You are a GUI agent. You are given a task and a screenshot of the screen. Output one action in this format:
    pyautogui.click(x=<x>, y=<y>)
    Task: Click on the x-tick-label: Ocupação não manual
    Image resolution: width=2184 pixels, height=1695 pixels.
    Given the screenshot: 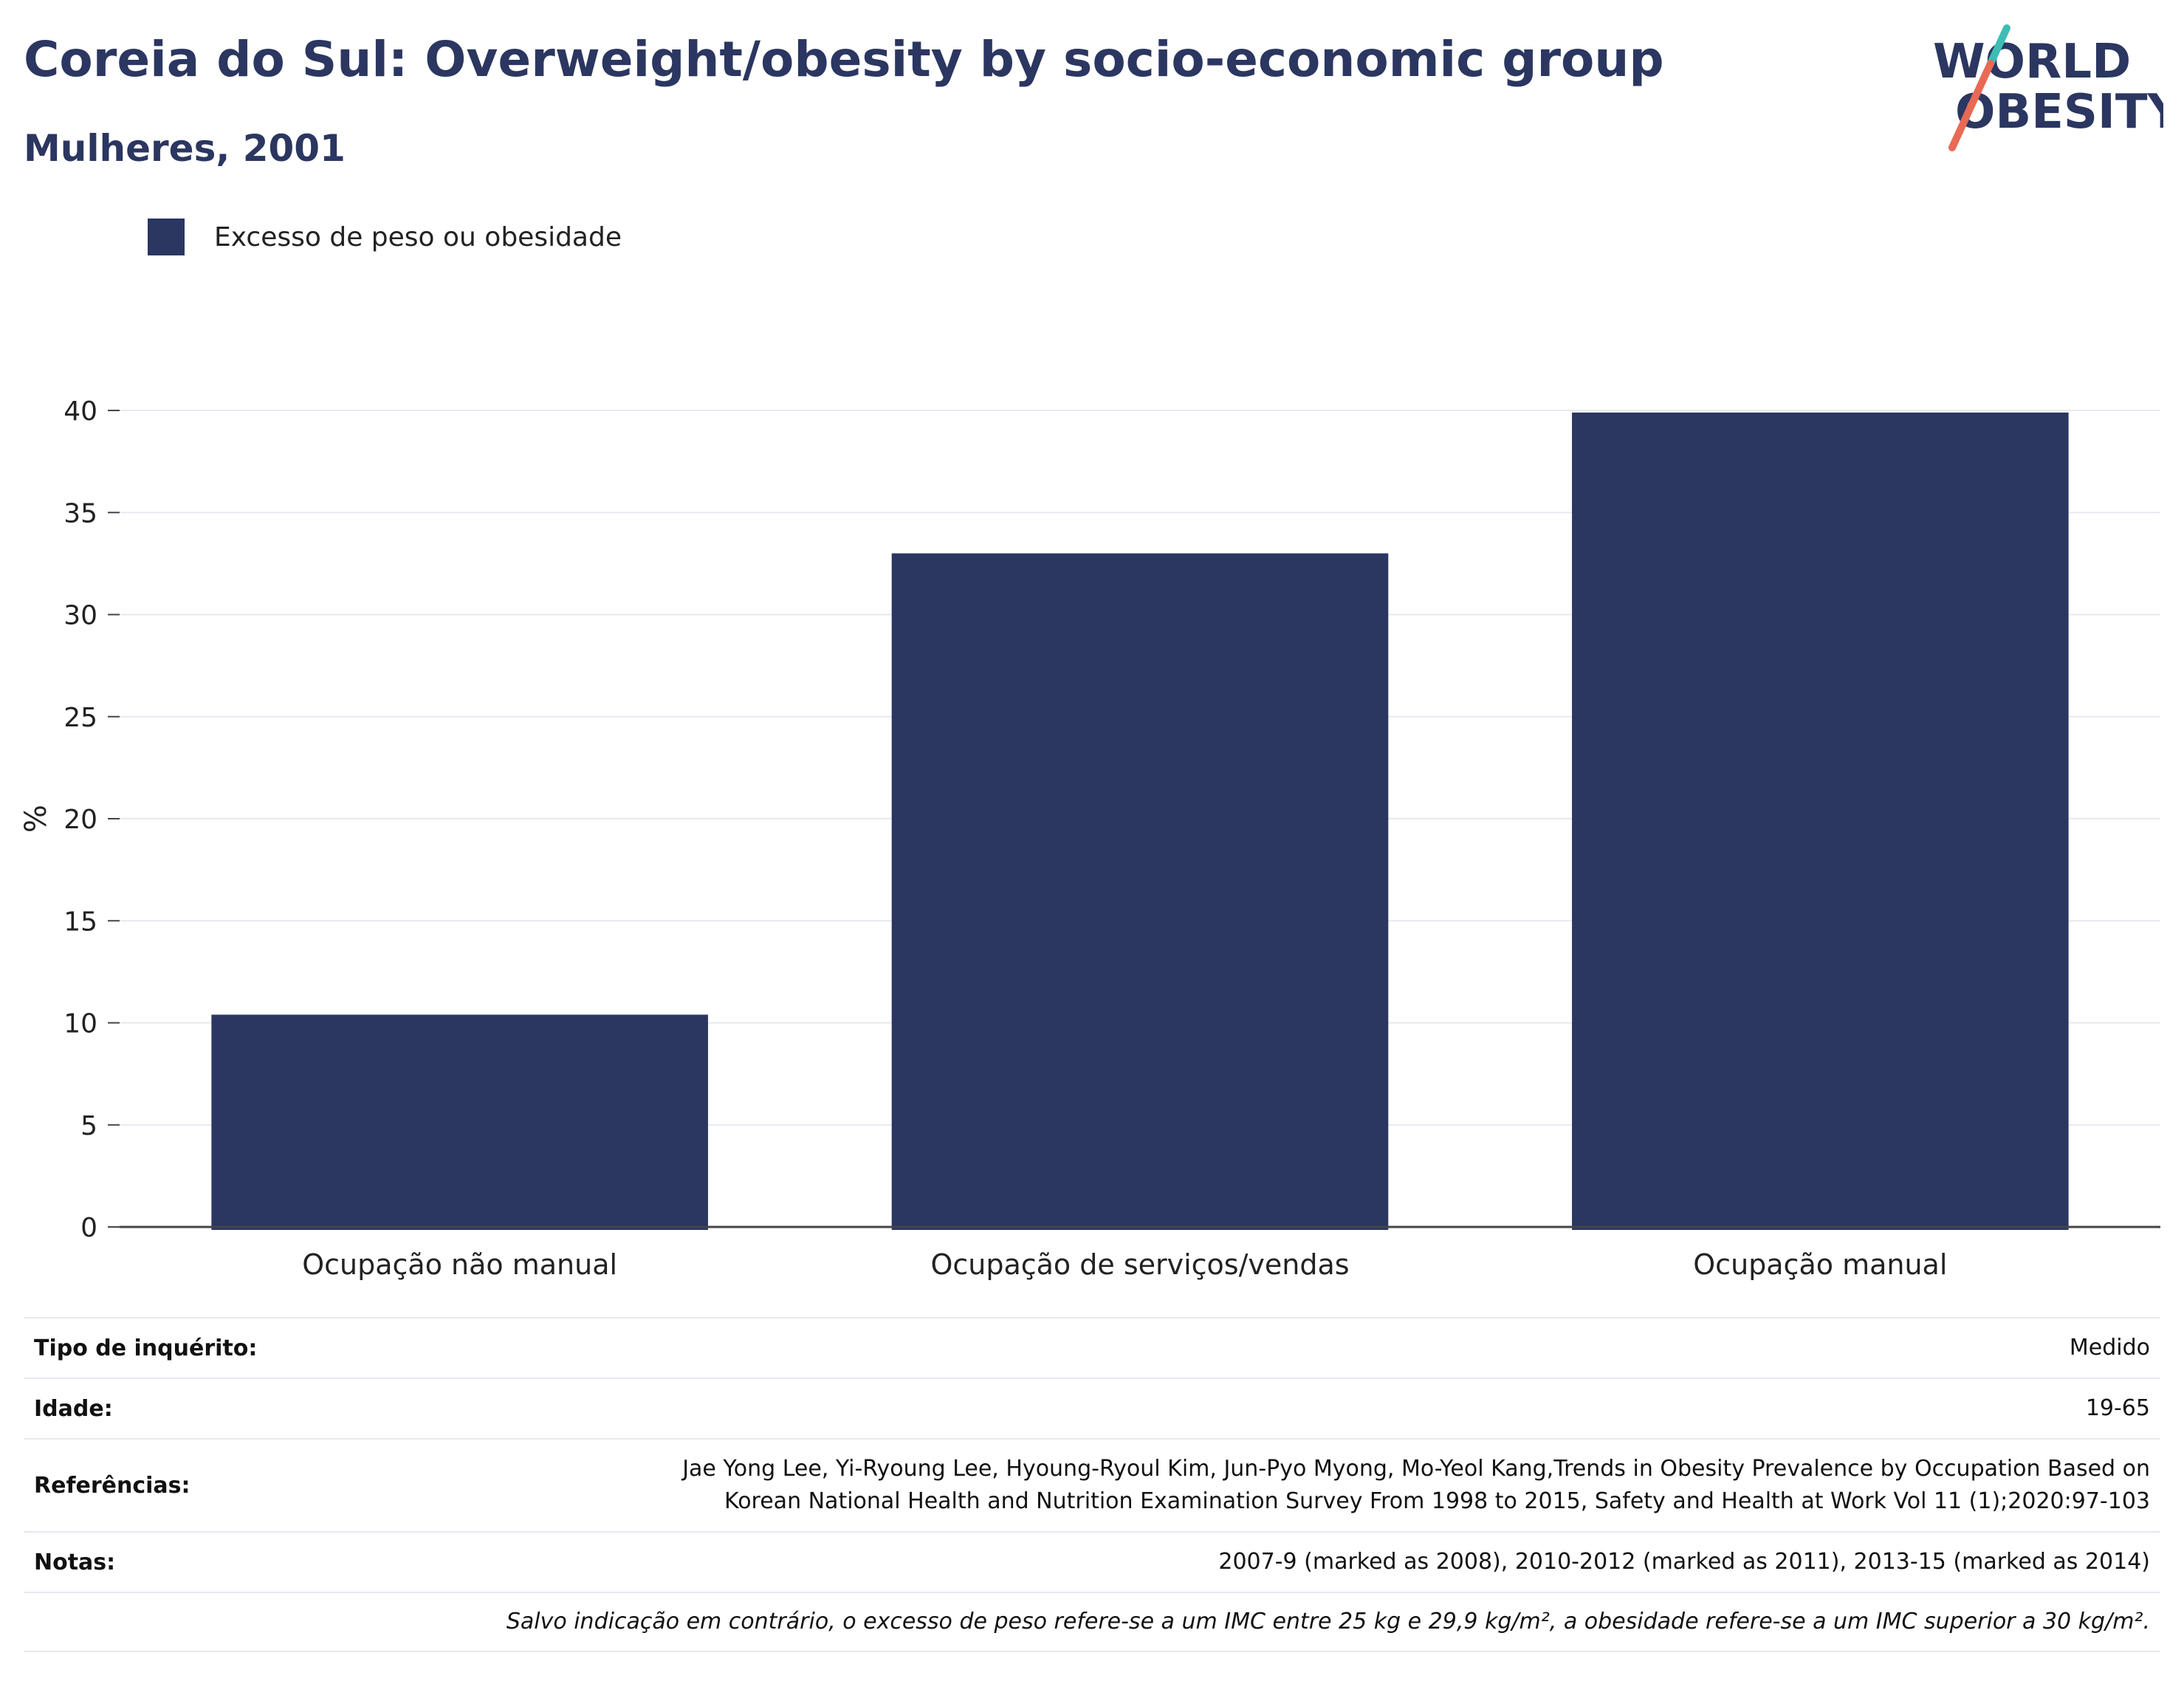 What is the action you would take?
    pyautogui.click(x=459, y=1264)
    